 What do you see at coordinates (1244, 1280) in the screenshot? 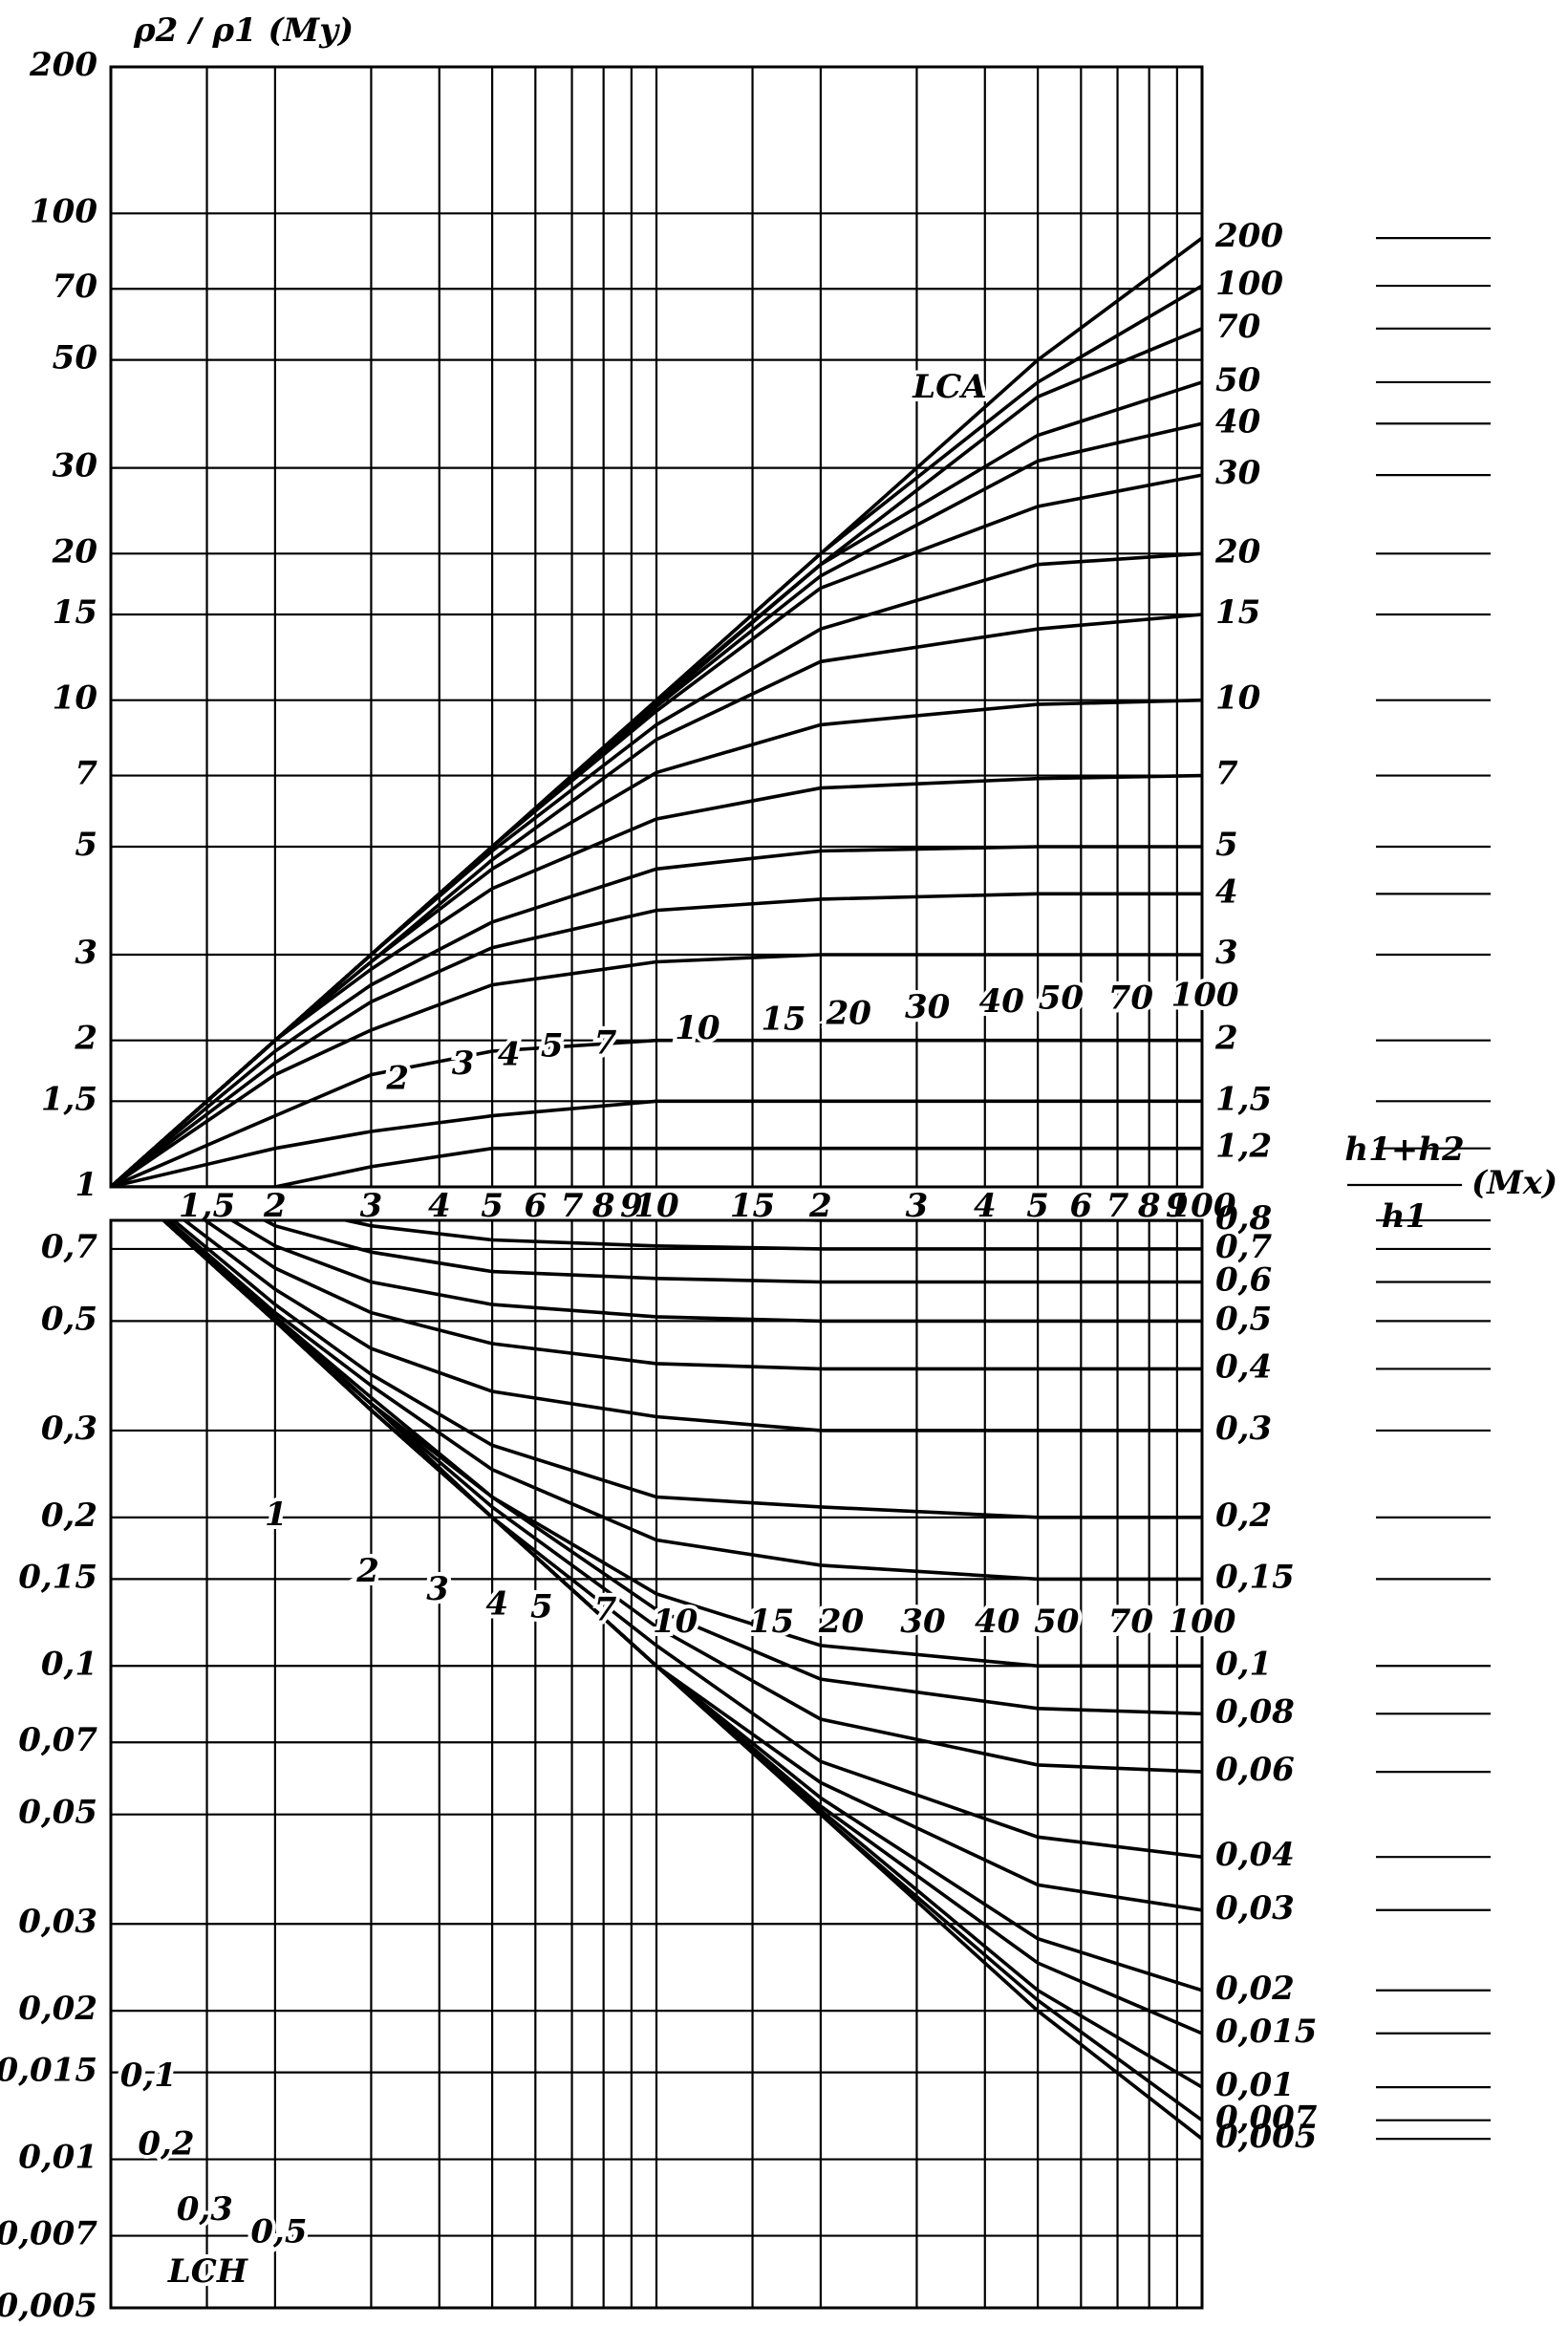
I see `curve-label: 0,6` at bounding box center [1244, 1280].